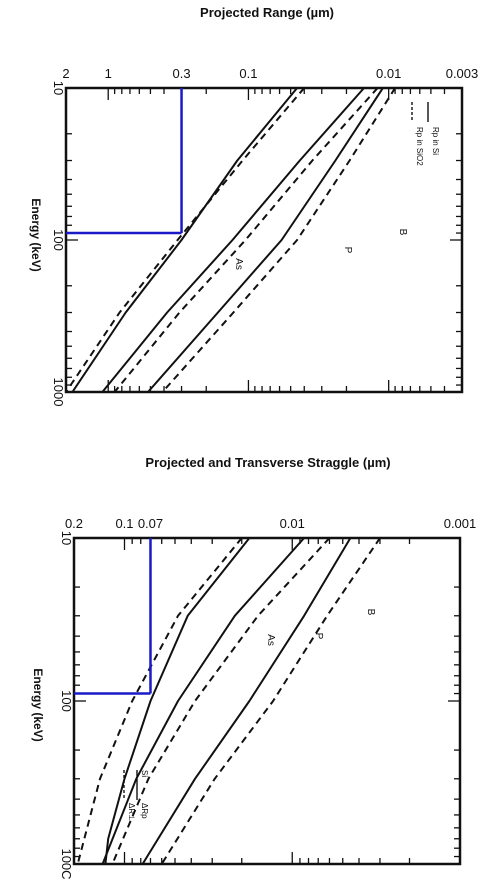 Image resolution: width=493 pixels, height=881 pixels. Describe the element at coordinates (144, 773) in the screenshot. I see `straggle-legend-title: Si` at that location.